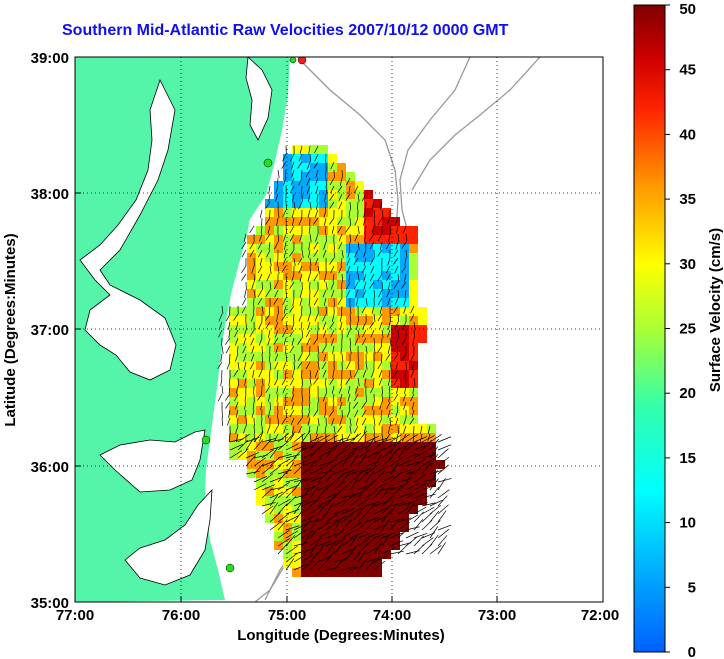  What do you see at coordinates (75, 615) in the screenshot?
I see `x-tick-label: 77:00` at bounding box center [75, 615].